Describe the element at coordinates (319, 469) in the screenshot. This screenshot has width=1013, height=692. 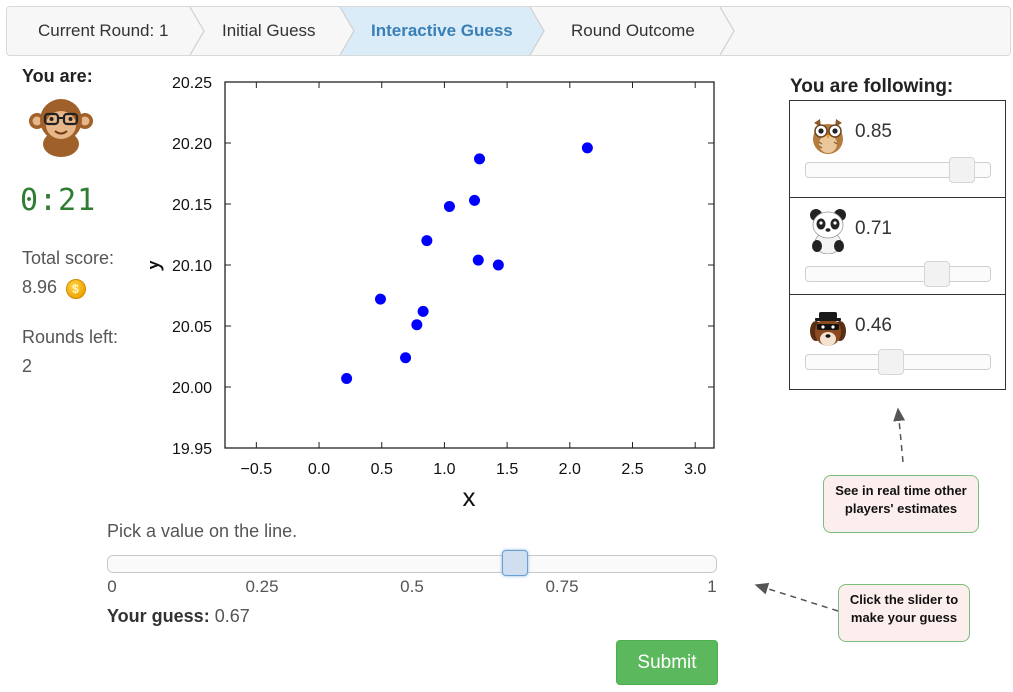
I see `x-tick-label: 0.0` at that location.